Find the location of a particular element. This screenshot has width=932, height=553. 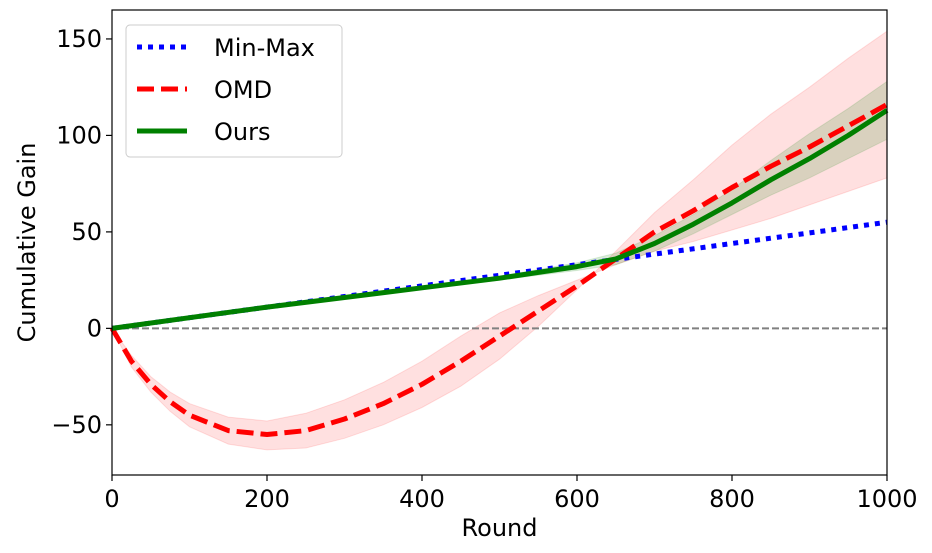

x-tick-label: 400 is located at coordinates (422, 499).